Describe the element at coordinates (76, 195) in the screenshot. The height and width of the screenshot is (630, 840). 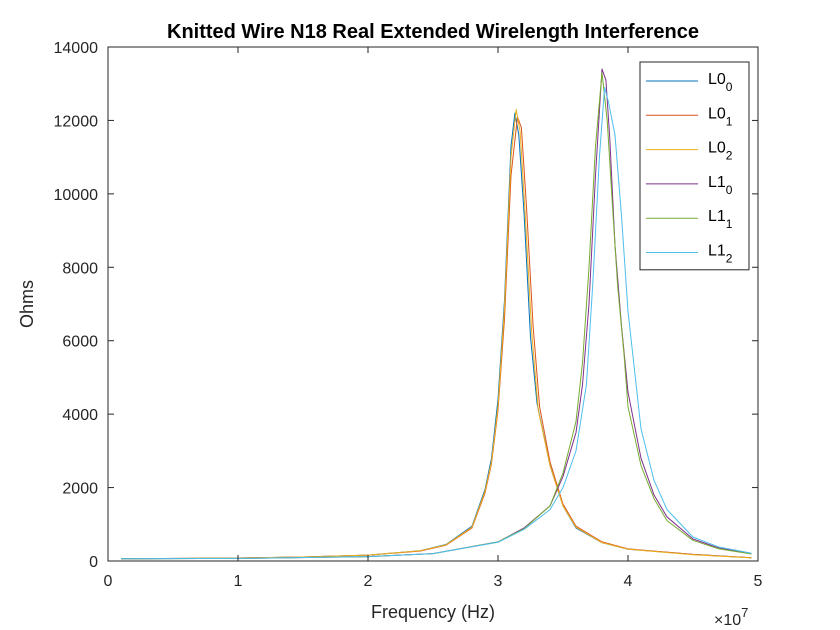
I see `y-tick-label: 10000` at that location.